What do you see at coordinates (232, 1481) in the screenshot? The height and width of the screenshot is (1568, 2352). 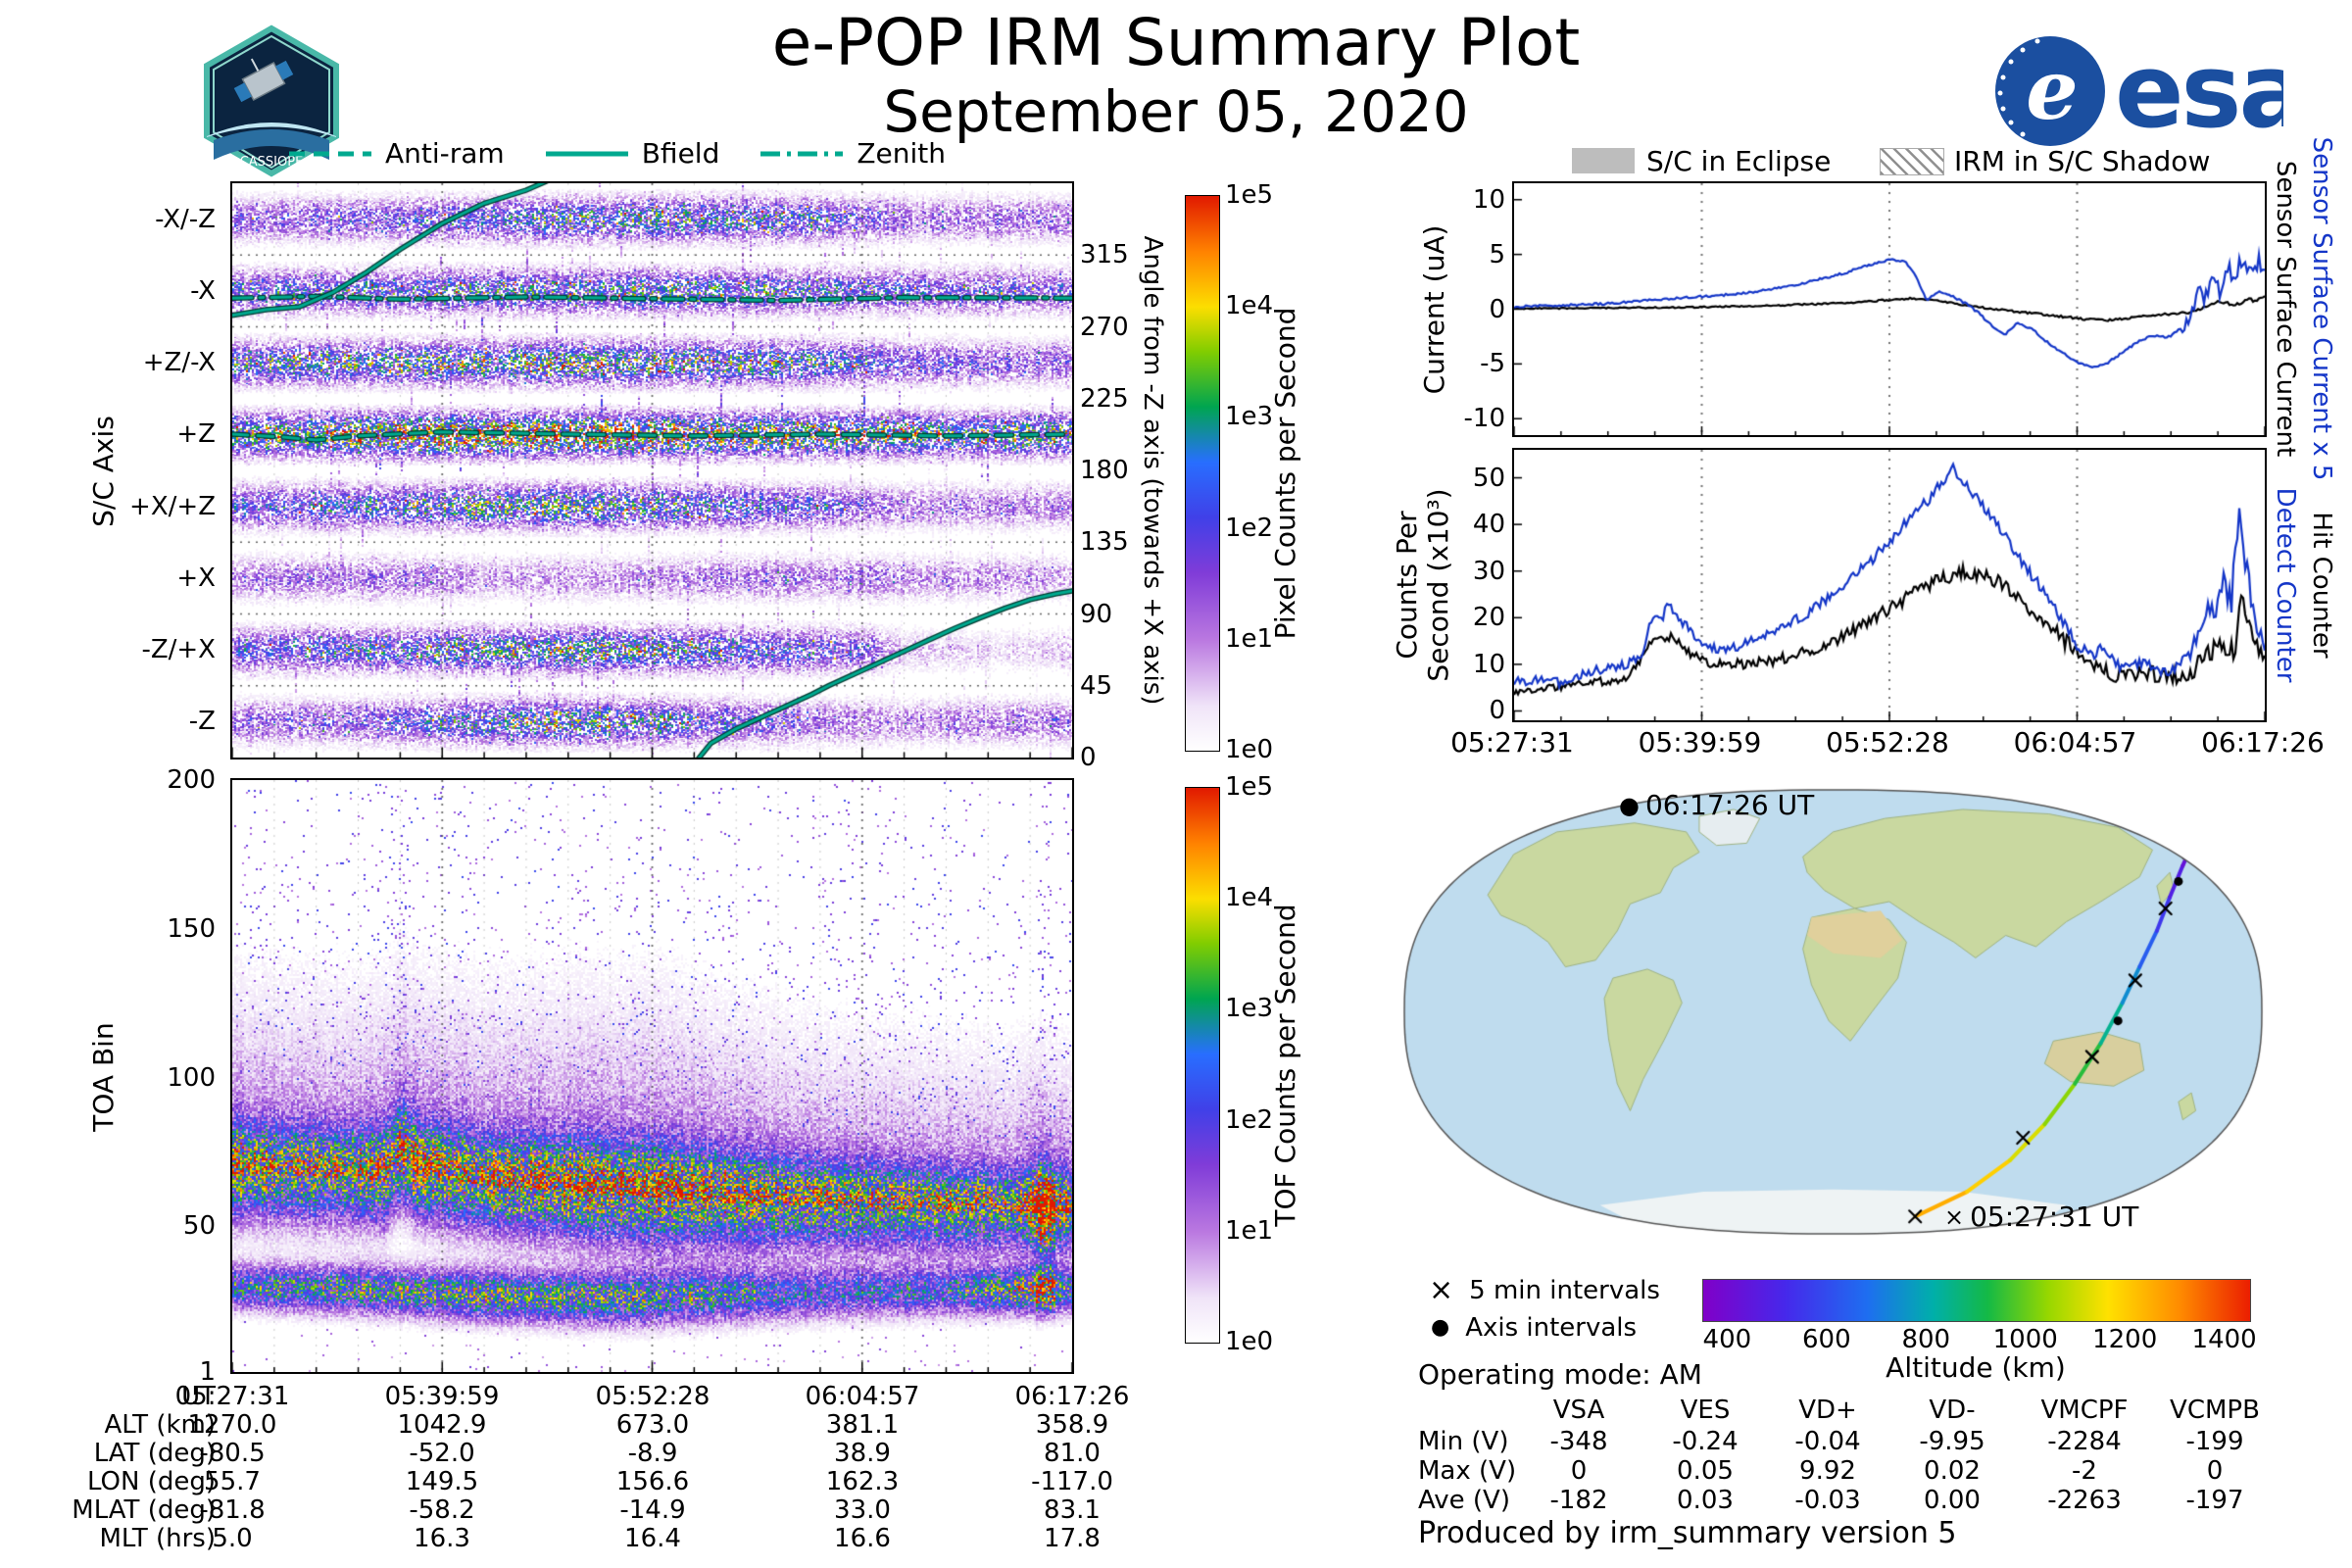 I see `ephemeris-cell: 55.7` at bounding box center [232, 1481].